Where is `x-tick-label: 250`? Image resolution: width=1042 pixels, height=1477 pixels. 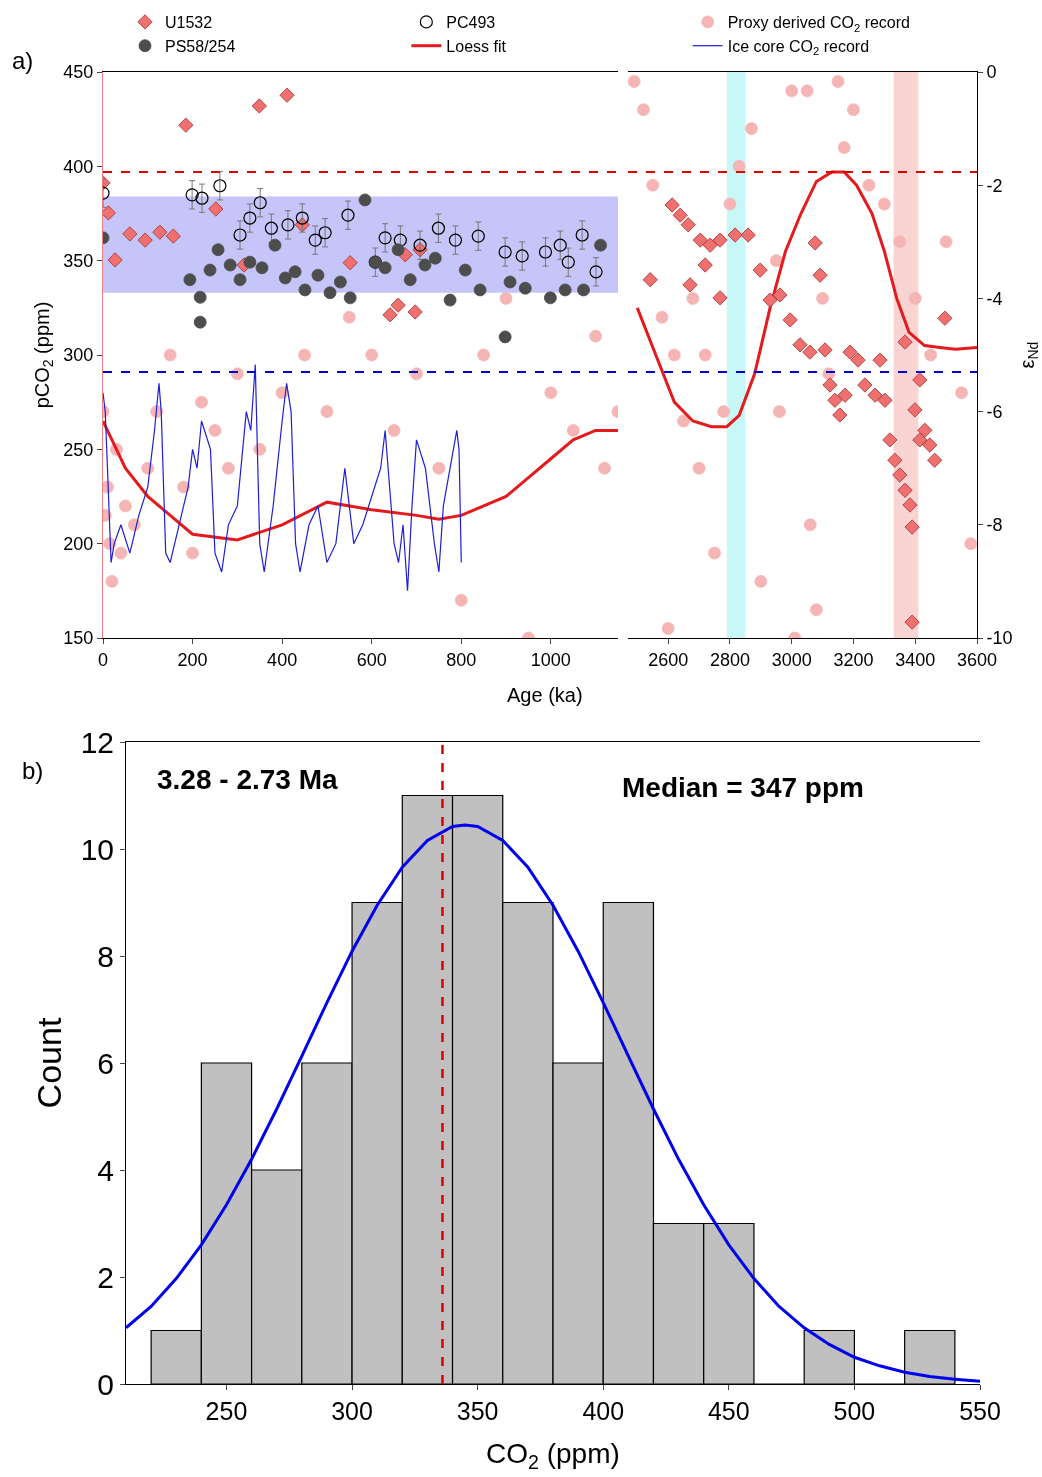
x-tick-label: 250 is located at coordinates (226, 1411).